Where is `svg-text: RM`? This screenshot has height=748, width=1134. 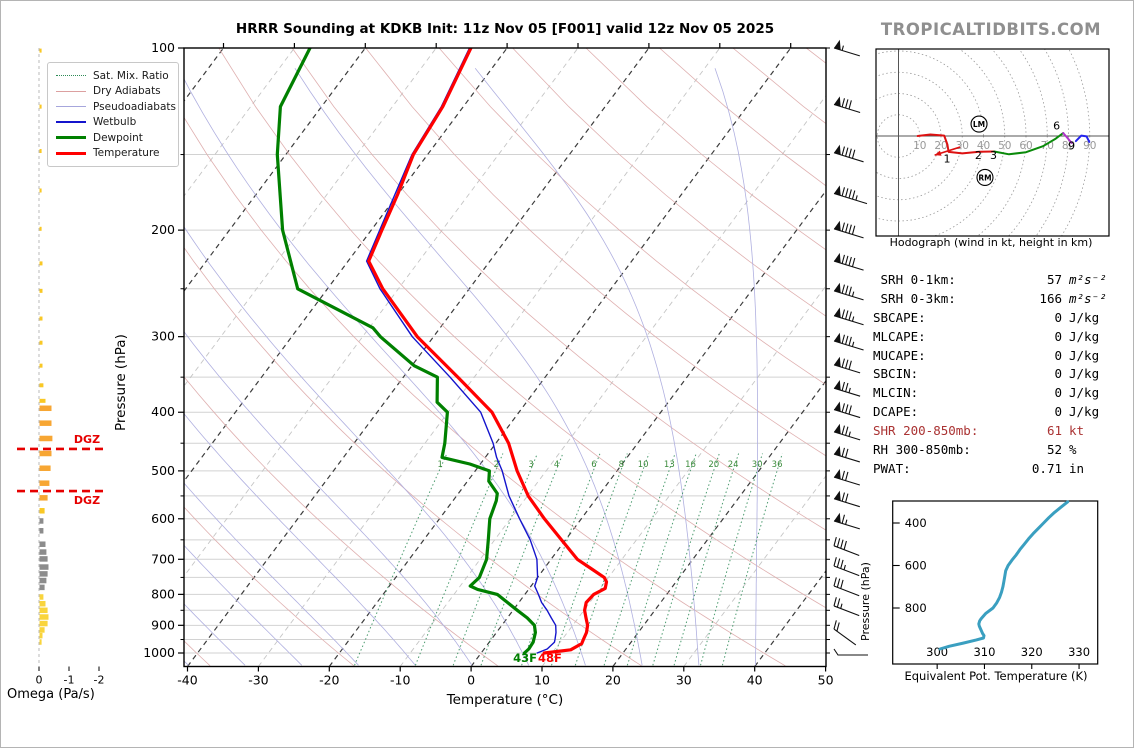 svg-text: RM is located at coordinates (984, 177).